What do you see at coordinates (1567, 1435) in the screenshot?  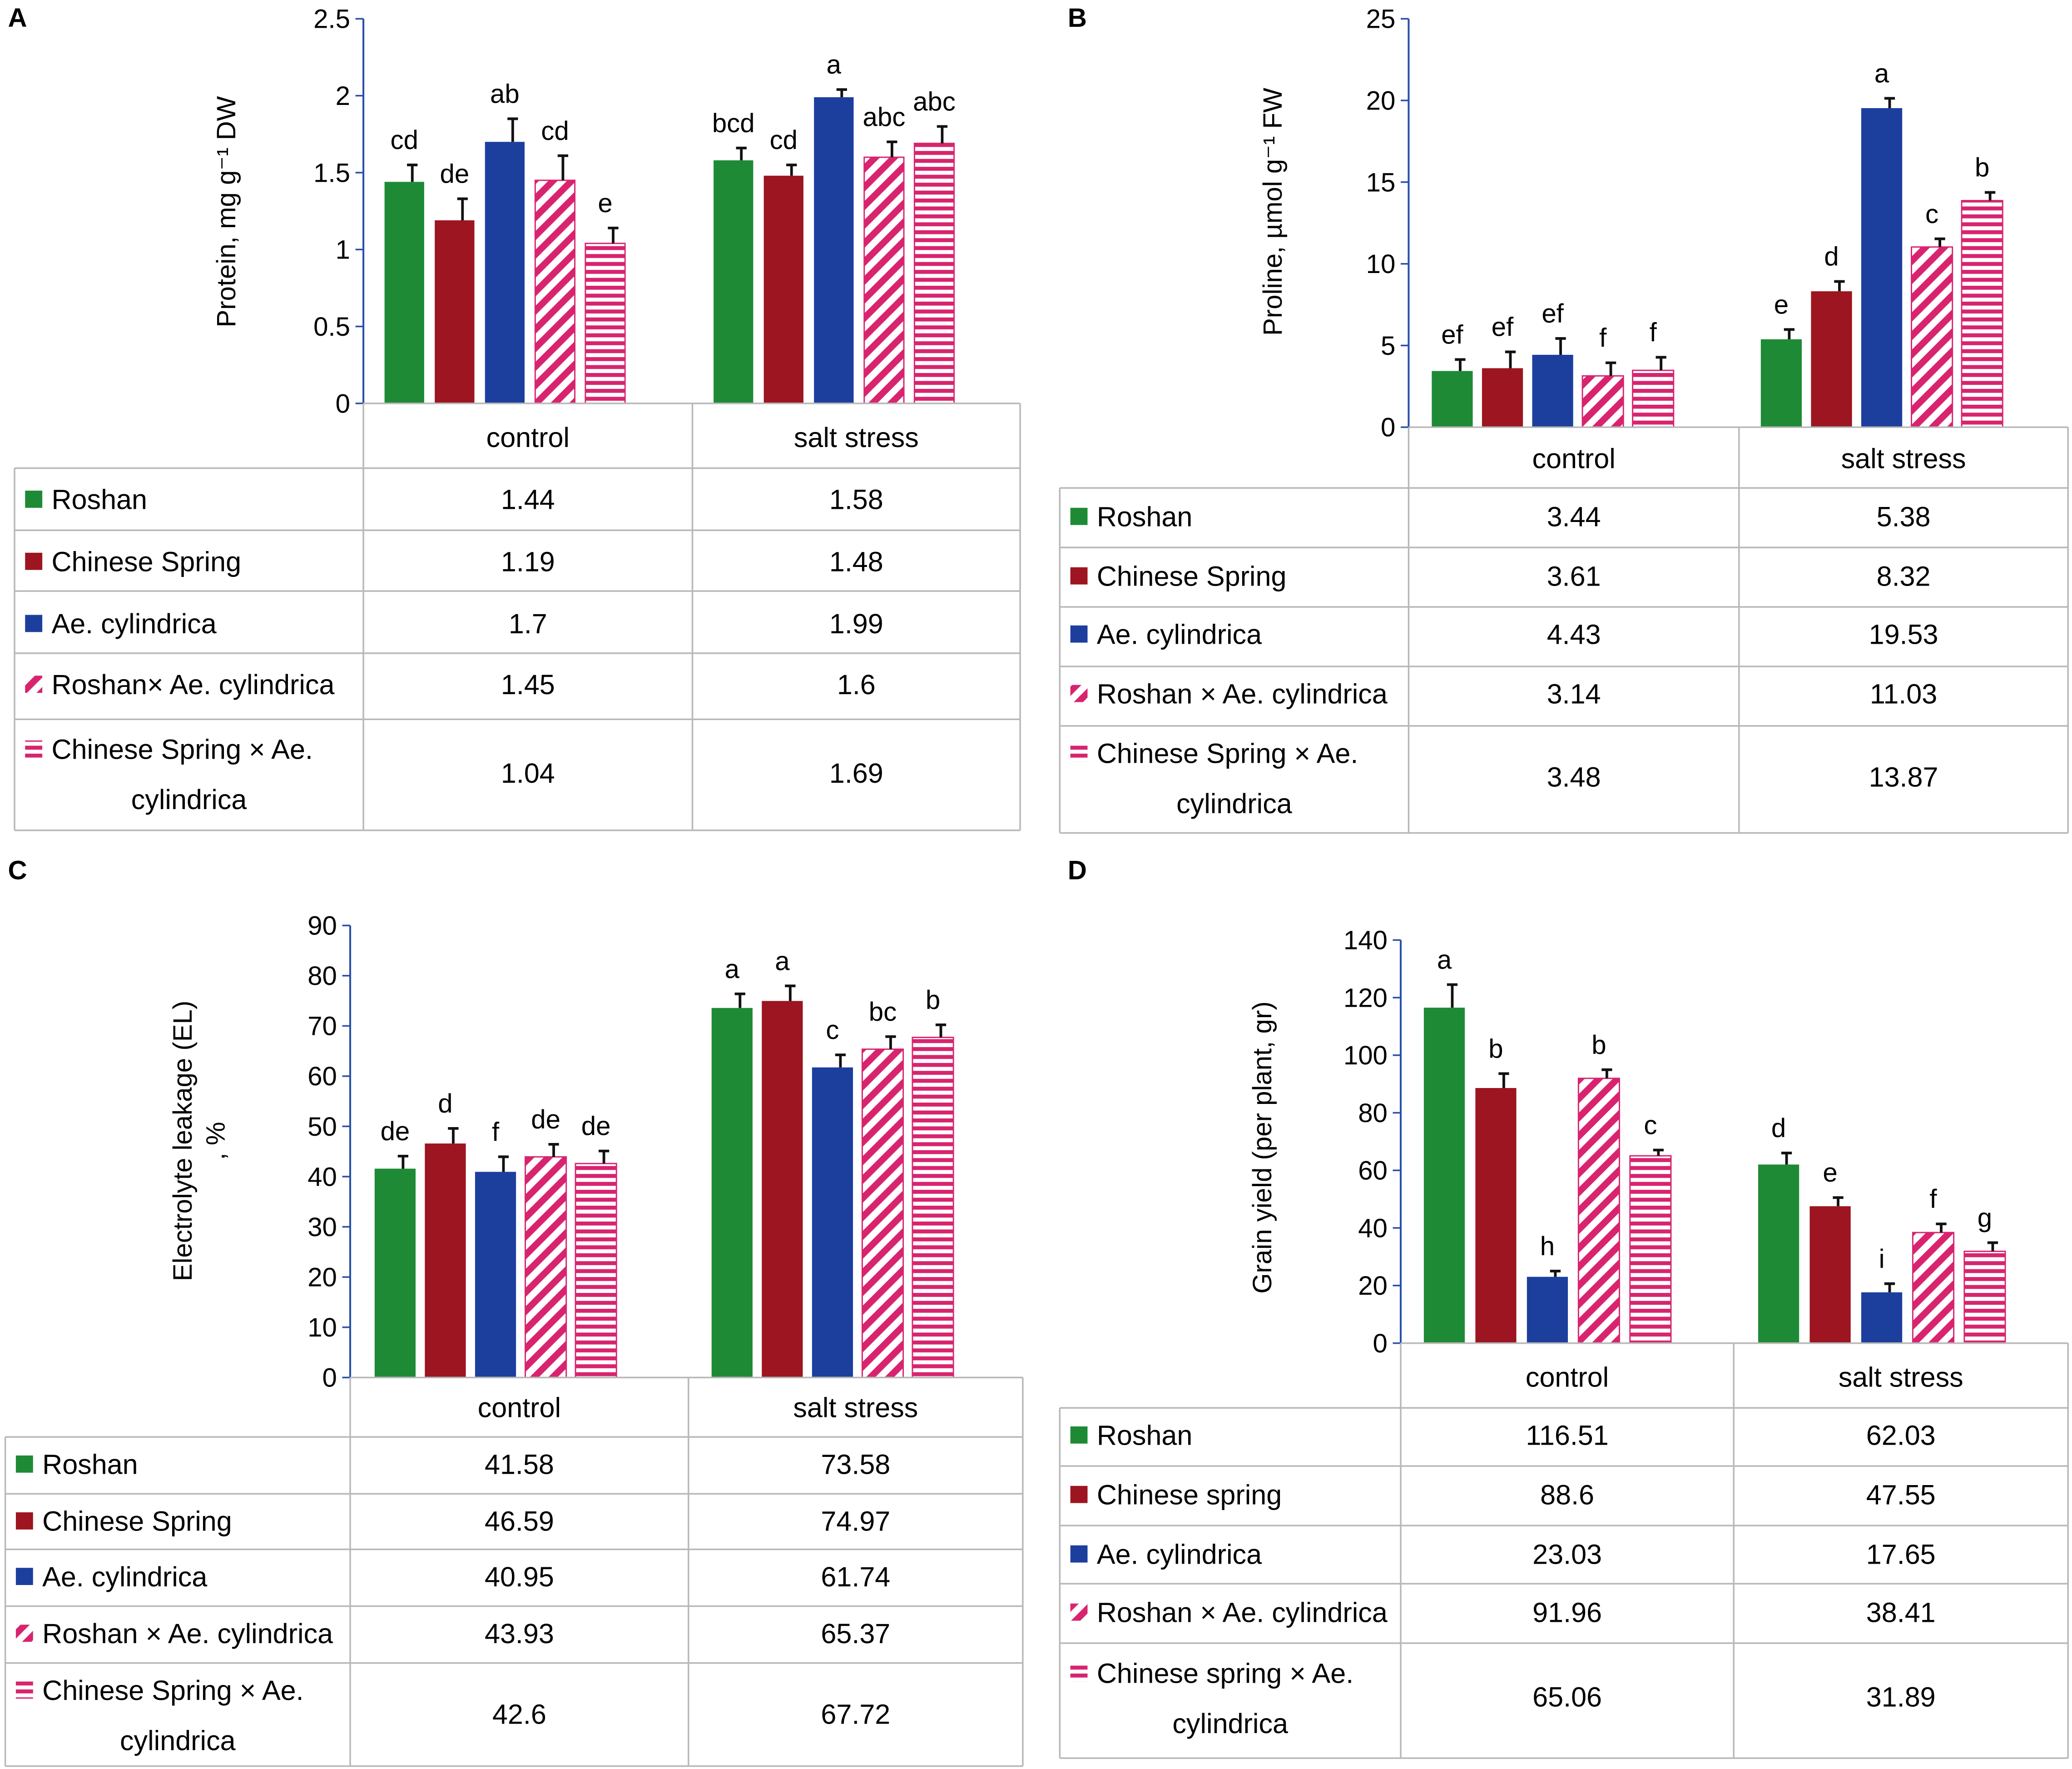 I see `table-value: 116.51` at bounding box center [1567, 1435].